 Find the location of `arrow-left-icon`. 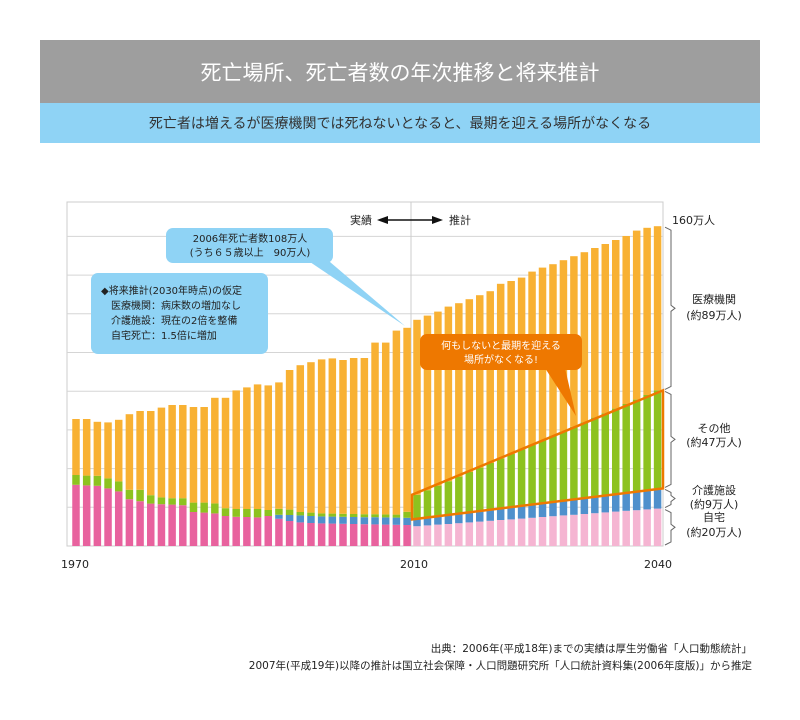

arrow-left-icon is located at coordinates (382, 220).